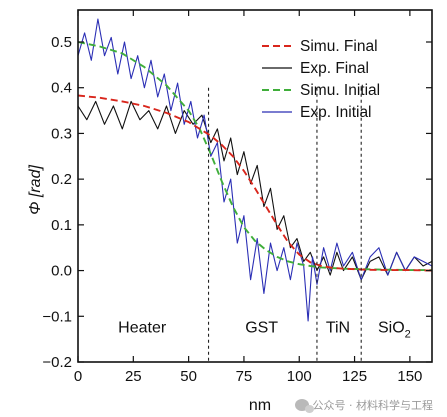 This screenshot has width=447, height=417. I want to click on x-tick-label: 75, so click(244, 376).